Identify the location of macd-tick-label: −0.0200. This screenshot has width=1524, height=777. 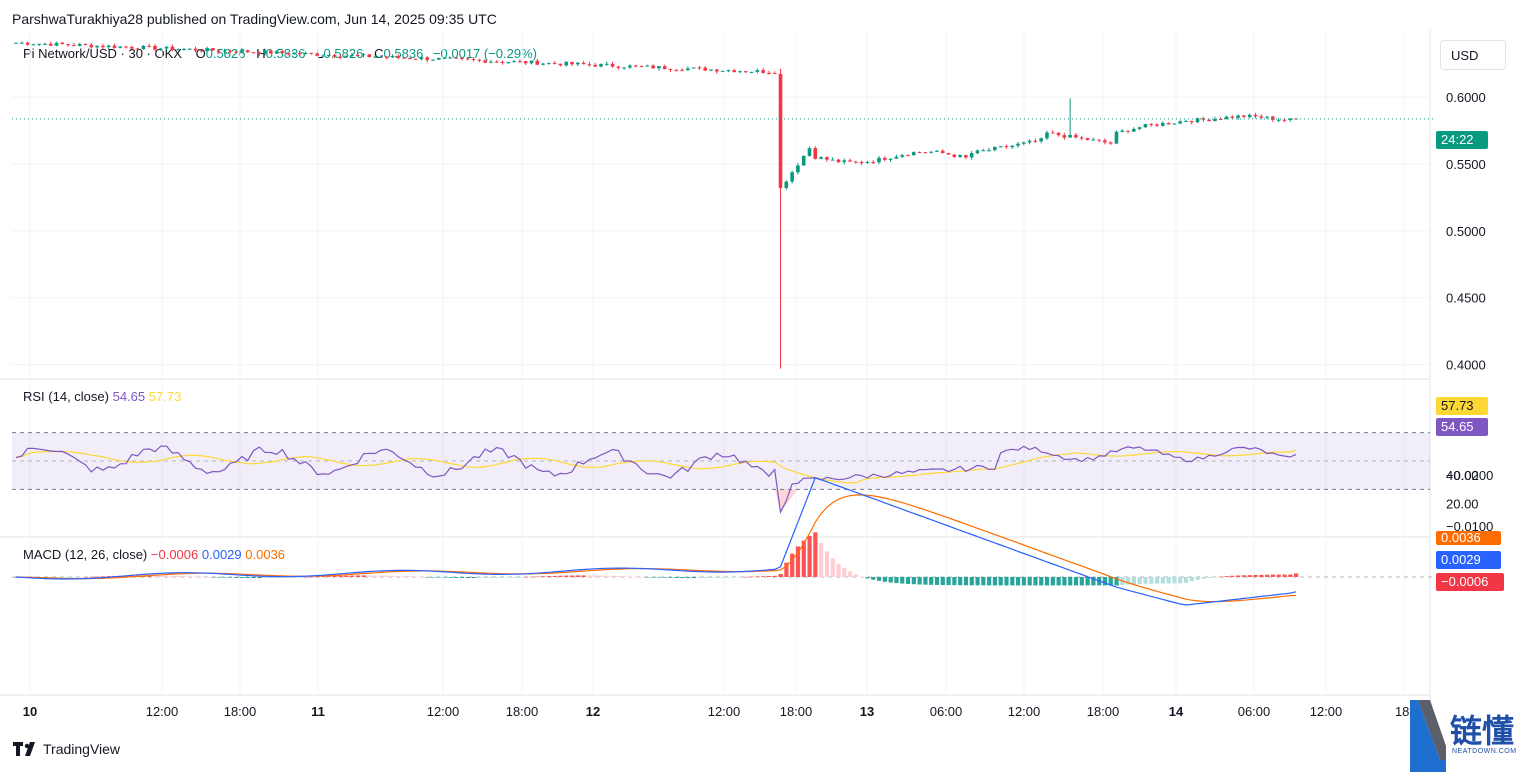
(1469, 475).